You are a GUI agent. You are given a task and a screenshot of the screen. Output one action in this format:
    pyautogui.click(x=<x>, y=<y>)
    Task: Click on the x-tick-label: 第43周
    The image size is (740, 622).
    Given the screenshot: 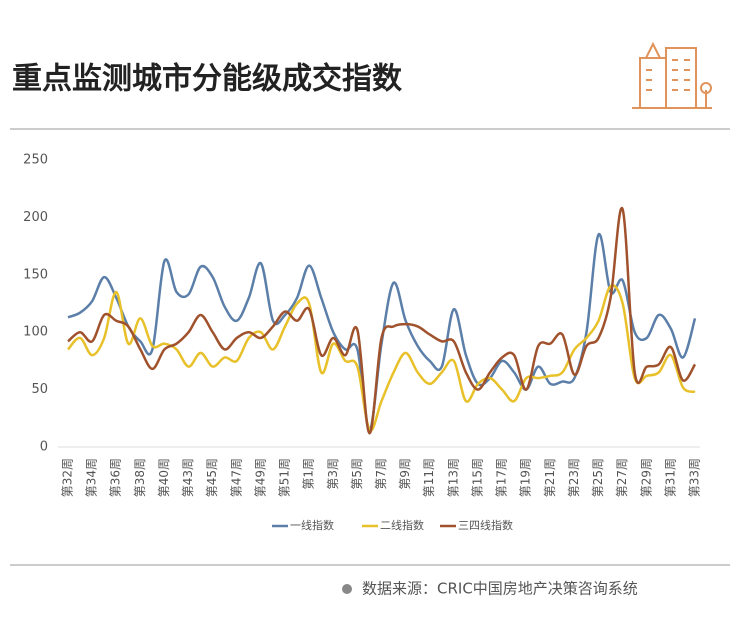 What is the action you would take?
    pyautogui.click(x=188, y=477)
    